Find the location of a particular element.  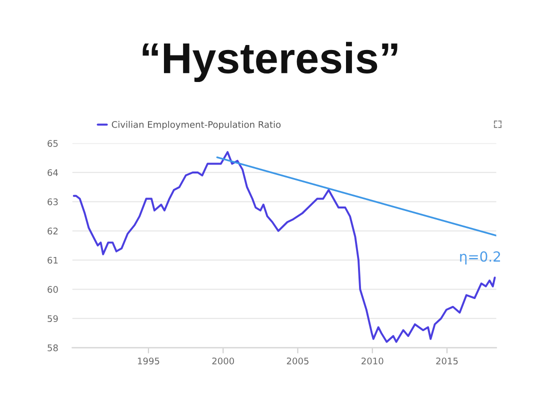

y-tick-label: 64 is located at coordinates (53, 172).